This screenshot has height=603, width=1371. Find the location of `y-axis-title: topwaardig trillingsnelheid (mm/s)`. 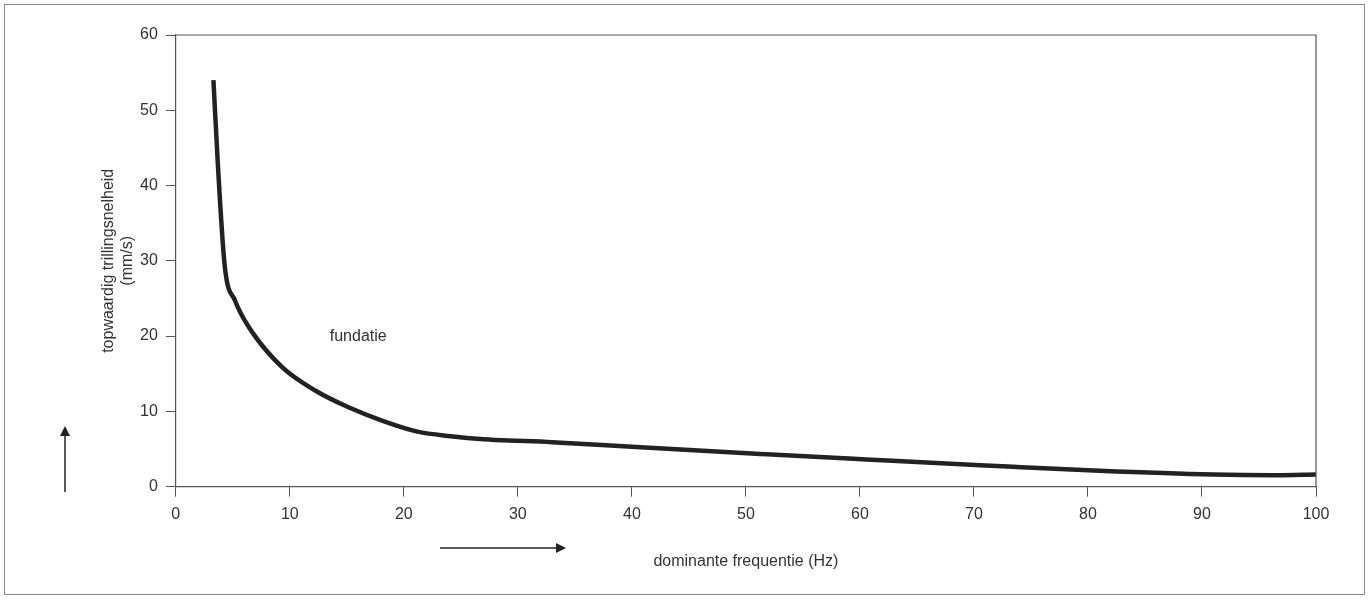

y-axis-title: topwaardig trillingsnelheid (mm/s) is located at coordinates (116, 260).